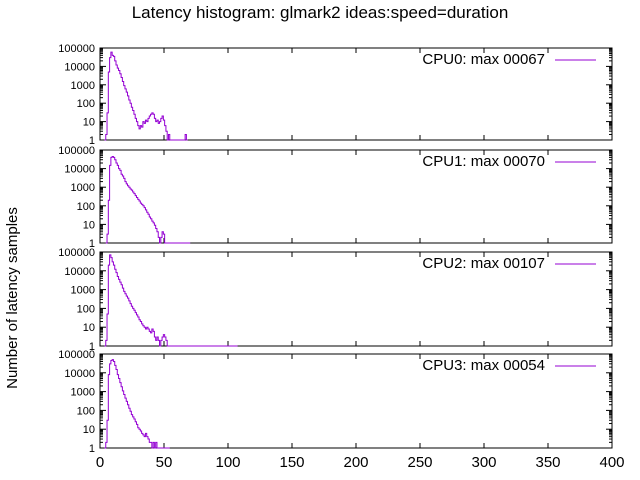 This screenshot has width=640, height=480. Describe the element at coordinates (164, 462) in the screenshot. I see `x-tick-label: 50` at that location.